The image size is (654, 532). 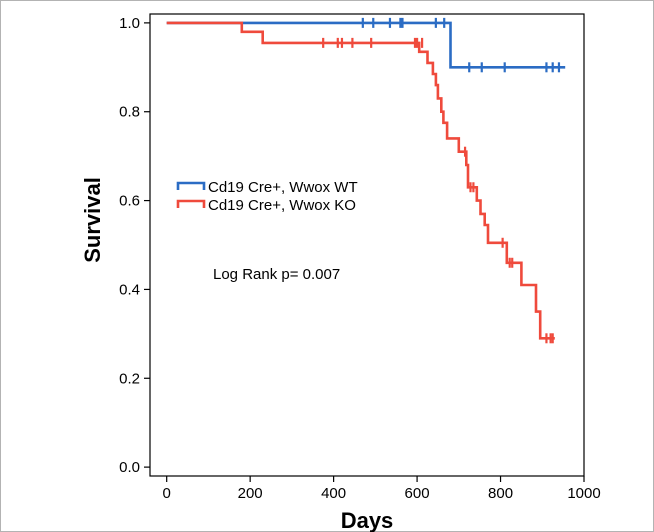 What do you see at coordinates (250, 493) in the screenshot?
I see `x-tick-label: 200` at bounding box center [250, 493].